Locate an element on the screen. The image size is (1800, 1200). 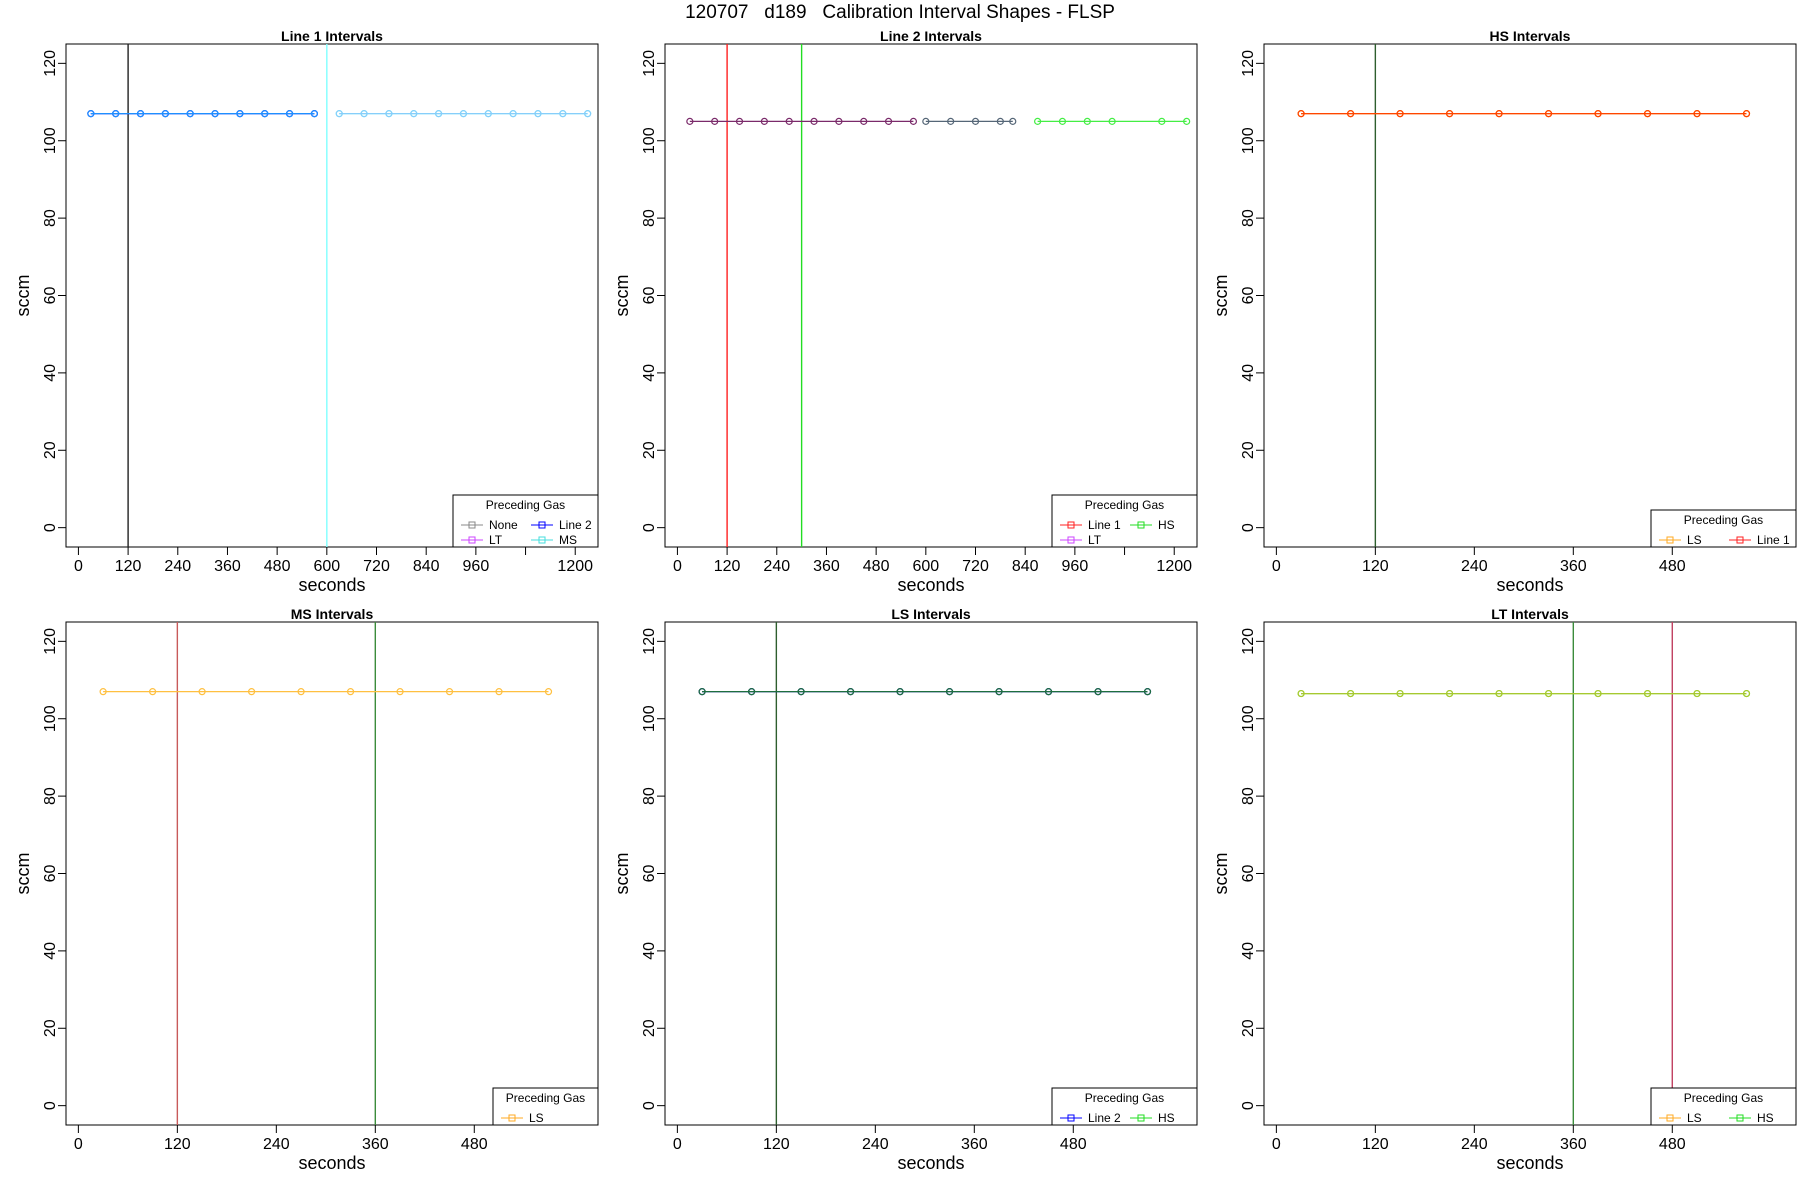
y-tick-label: 20 is located at coordinates (1248, 450).